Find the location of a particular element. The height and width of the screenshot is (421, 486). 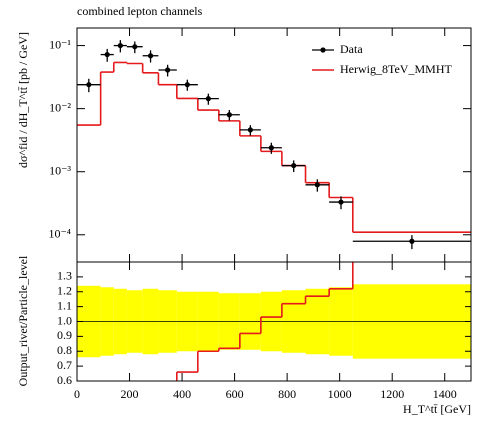

chart-title: combined lepton channels is located at coordinates (140, 11).